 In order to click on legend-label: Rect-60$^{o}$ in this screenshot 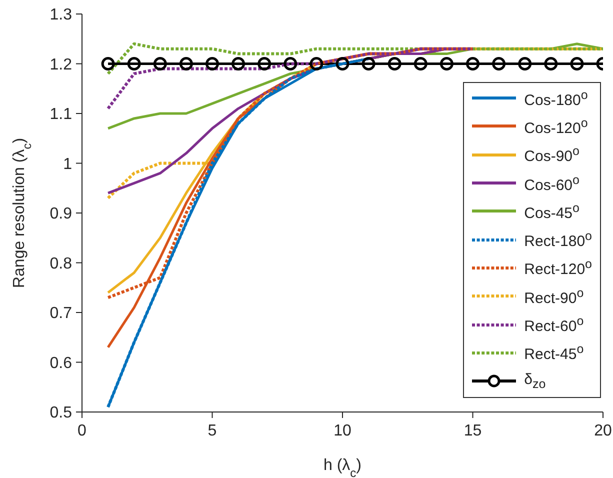, I will do `click(554, 325)`.